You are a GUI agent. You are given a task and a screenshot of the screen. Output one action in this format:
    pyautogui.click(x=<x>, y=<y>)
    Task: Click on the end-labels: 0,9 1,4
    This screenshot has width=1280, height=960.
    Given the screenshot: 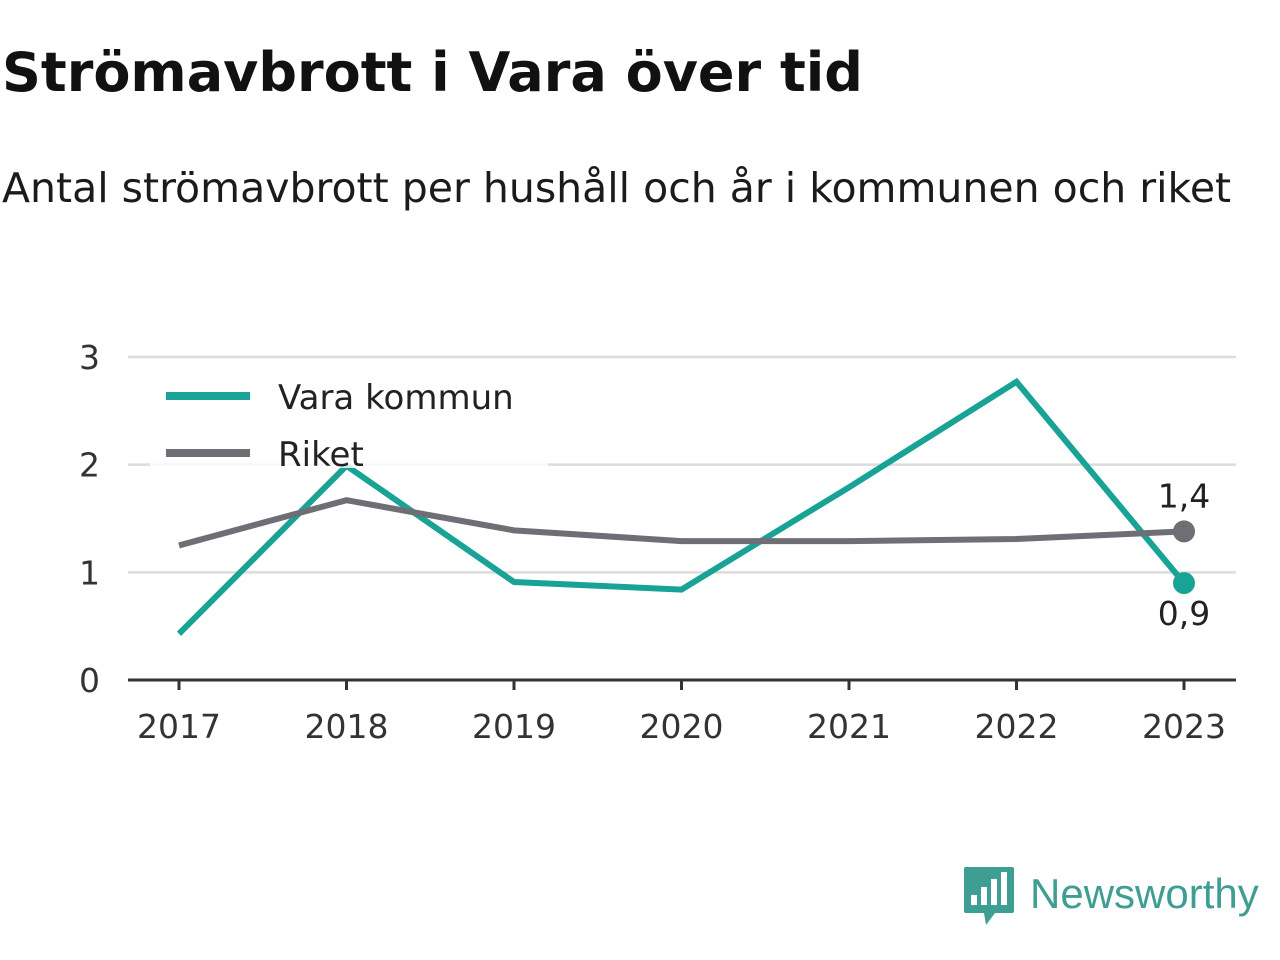 What is the action you would take?
    pyautogui.click(x=1184, y=554)
    